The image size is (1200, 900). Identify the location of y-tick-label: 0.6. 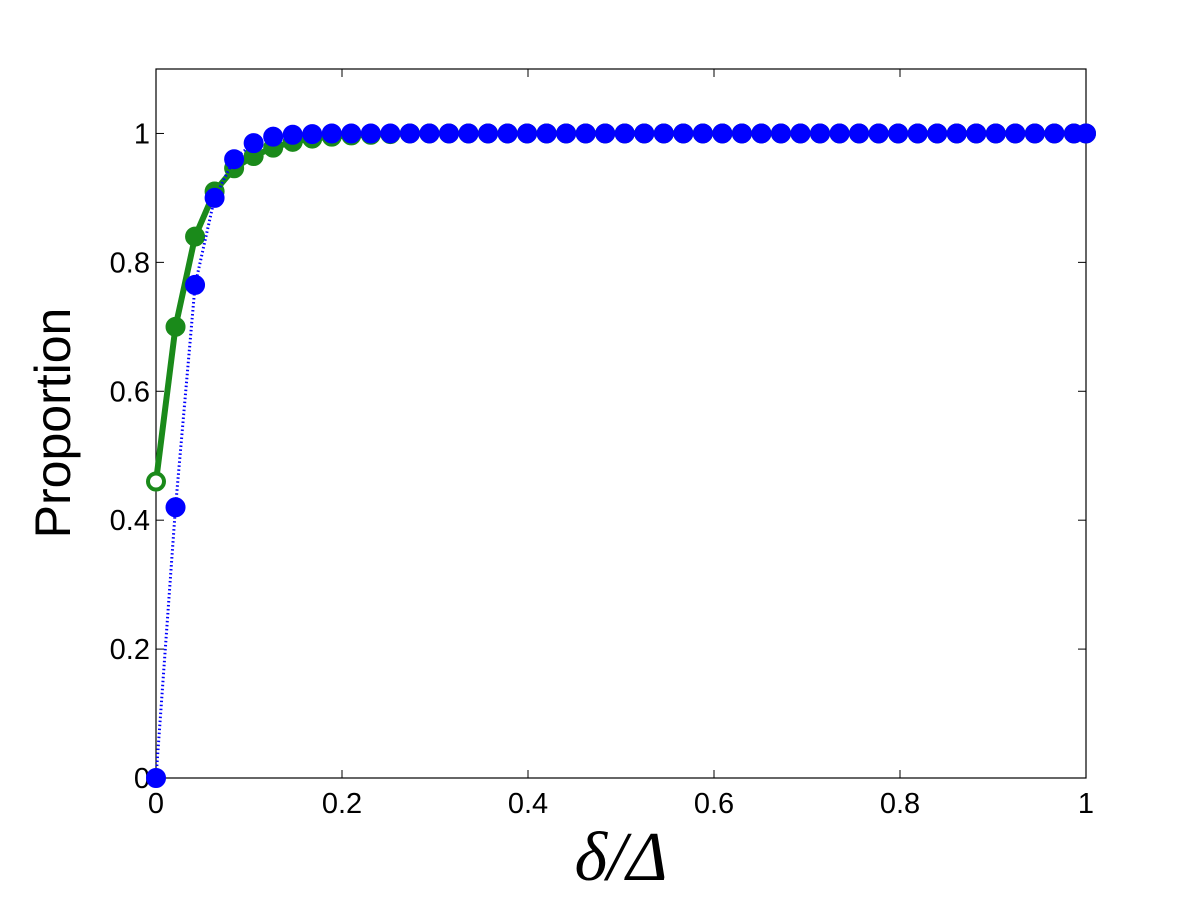
(130, 392).